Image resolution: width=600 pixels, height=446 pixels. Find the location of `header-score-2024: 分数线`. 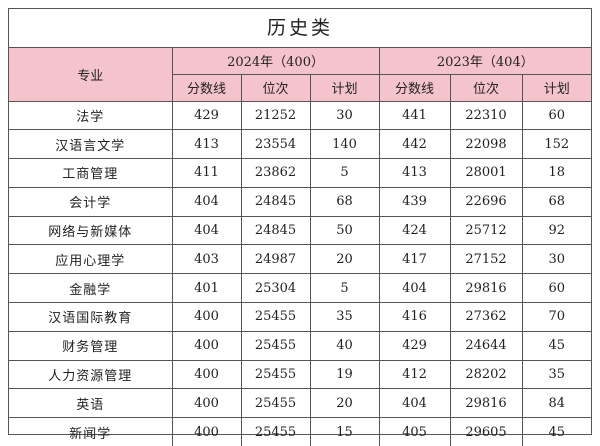

header-score-2024: 分数线 is located at coordinates (207, 87).